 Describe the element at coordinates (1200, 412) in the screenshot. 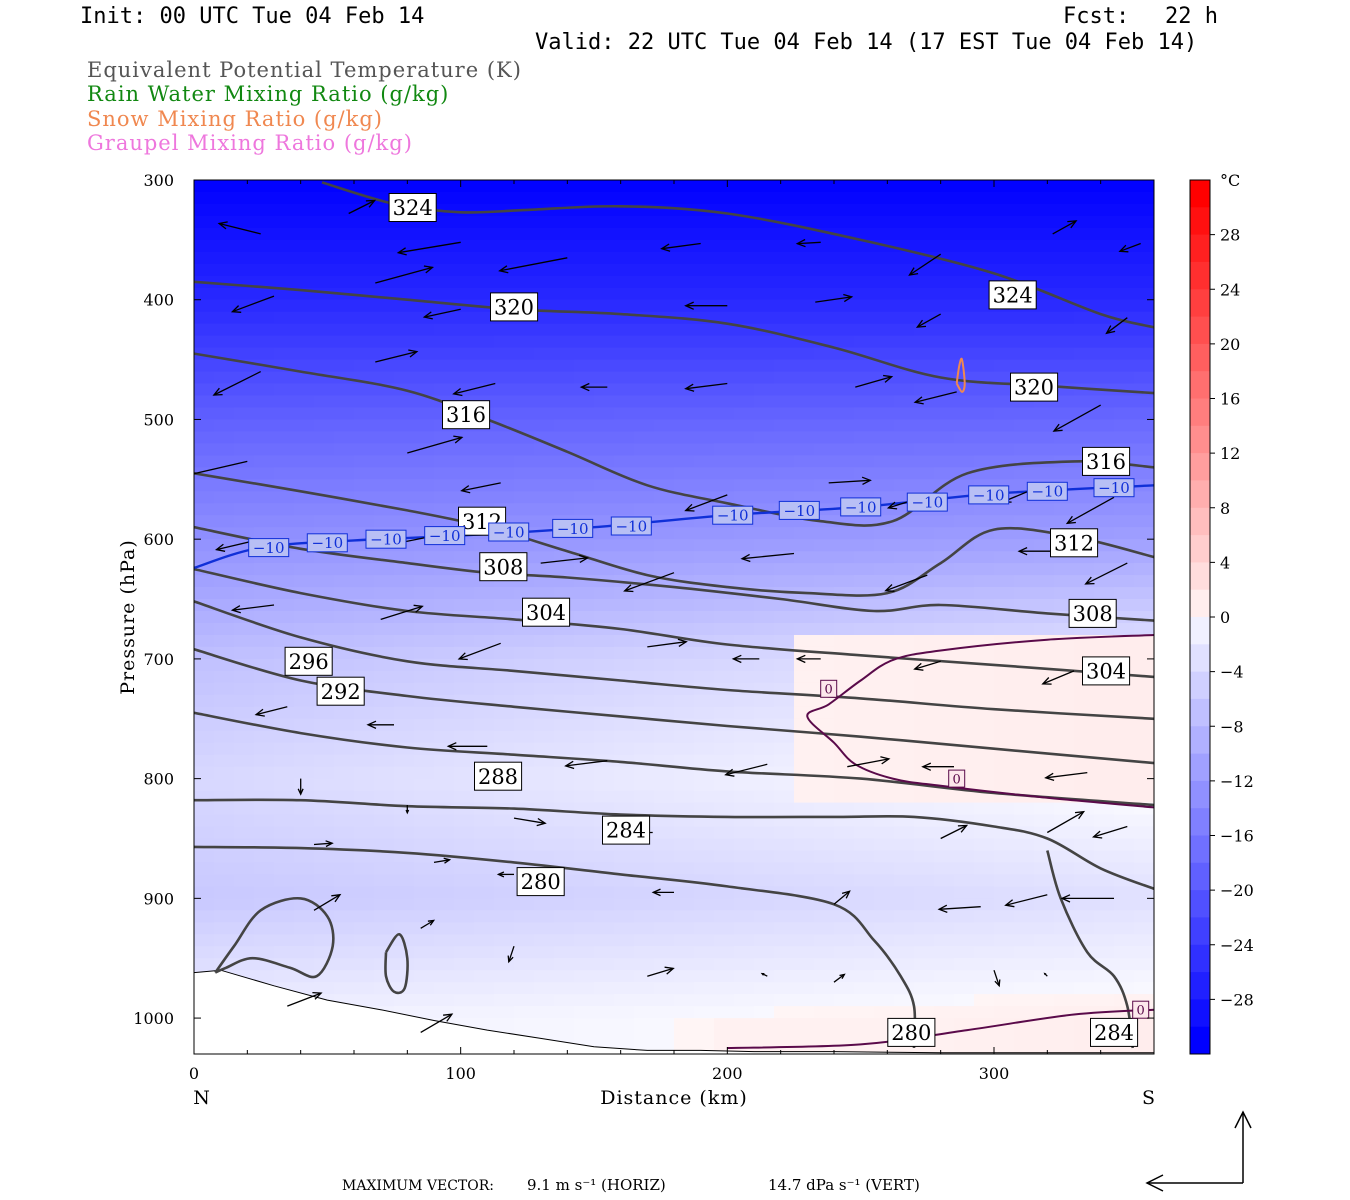

I see `colorbar-segment` at that location.